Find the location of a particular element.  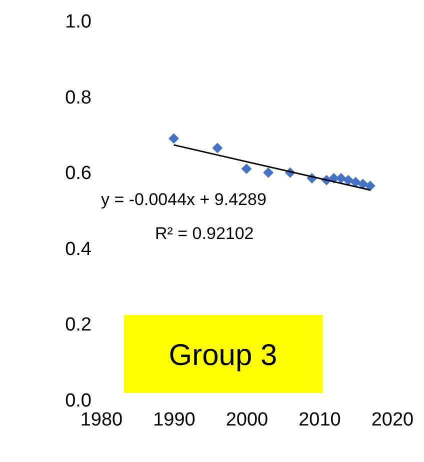

x-tick-label: 1980 is located at coordinates (101, 420).